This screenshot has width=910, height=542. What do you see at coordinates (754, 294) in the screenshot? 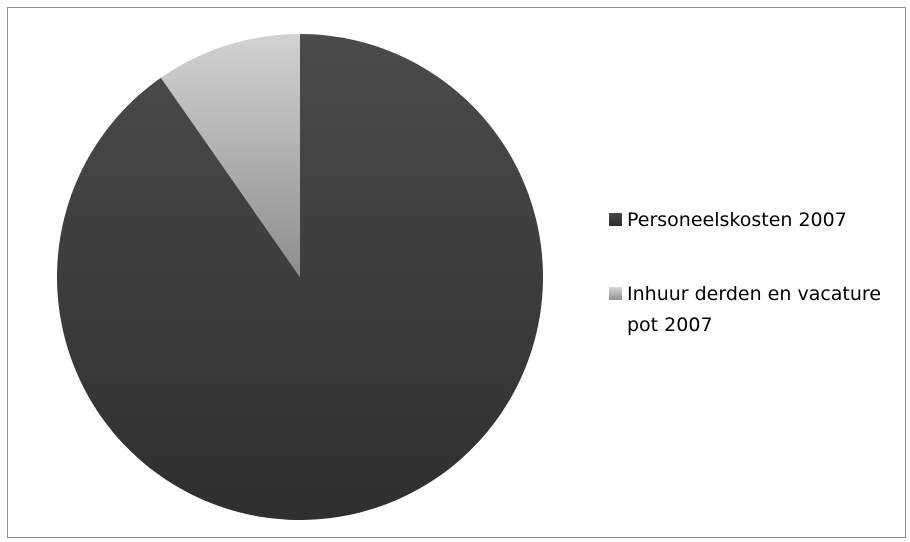
I see `legend-label-2-line-1: Inhuur derden en vacature` at bounding box center [754, 294].